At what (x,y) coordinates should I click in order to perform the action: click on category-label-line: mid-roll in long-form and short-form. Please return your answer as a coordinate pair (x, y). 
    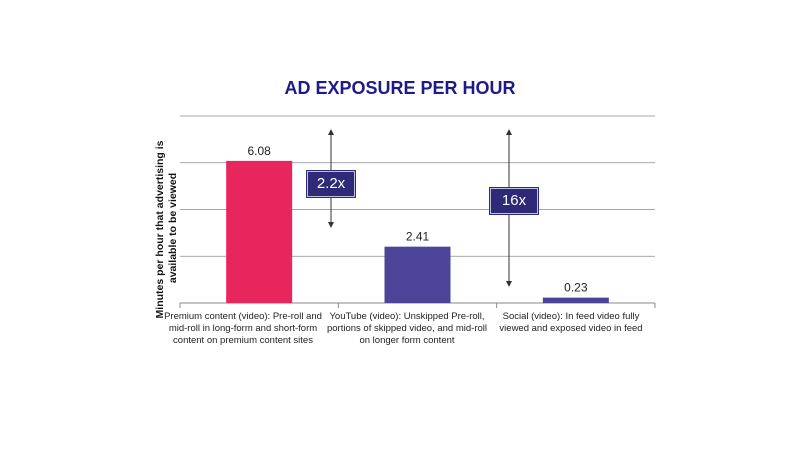
    Looking at the image, I should click on (243, 328).